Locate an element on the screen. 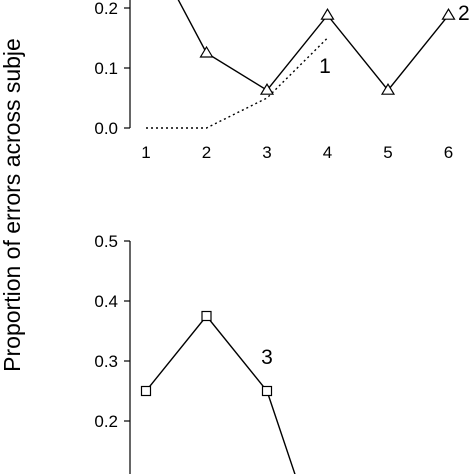 This screenshot has width=474, height=474. top-x-tick-label: 5 is located at coordinates (387, 152).